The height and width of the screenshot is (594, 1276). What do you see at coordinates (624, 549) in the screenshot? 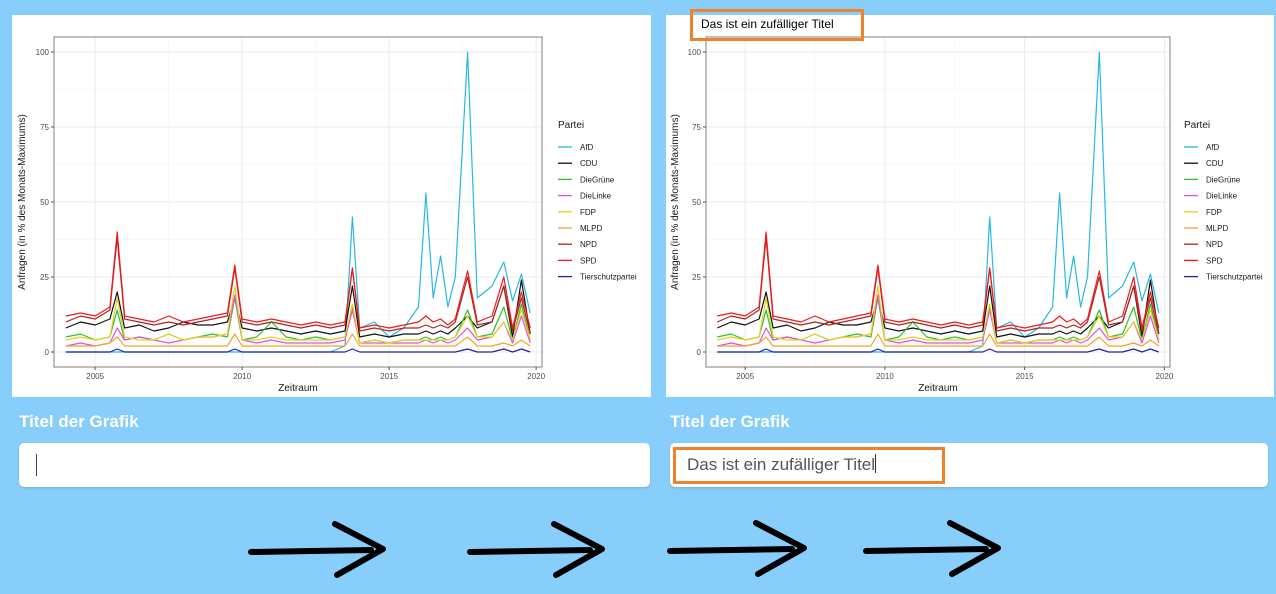
I see `step-arrows` at bounding box center [624, 549].